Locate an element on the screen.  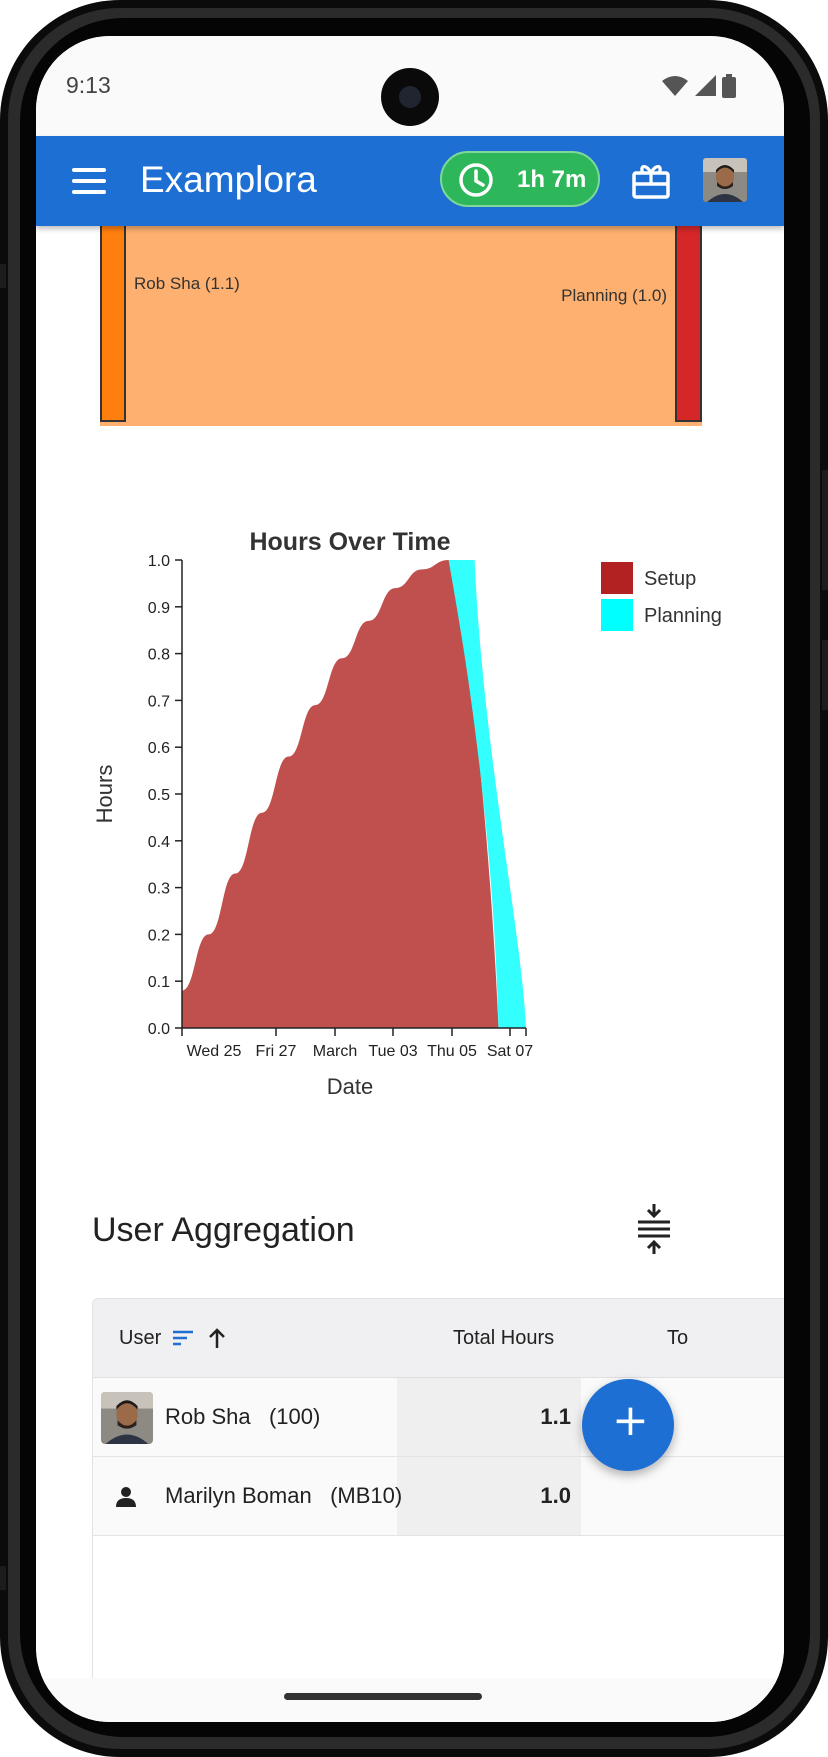
setup-area is located at coordinates (340, 794).